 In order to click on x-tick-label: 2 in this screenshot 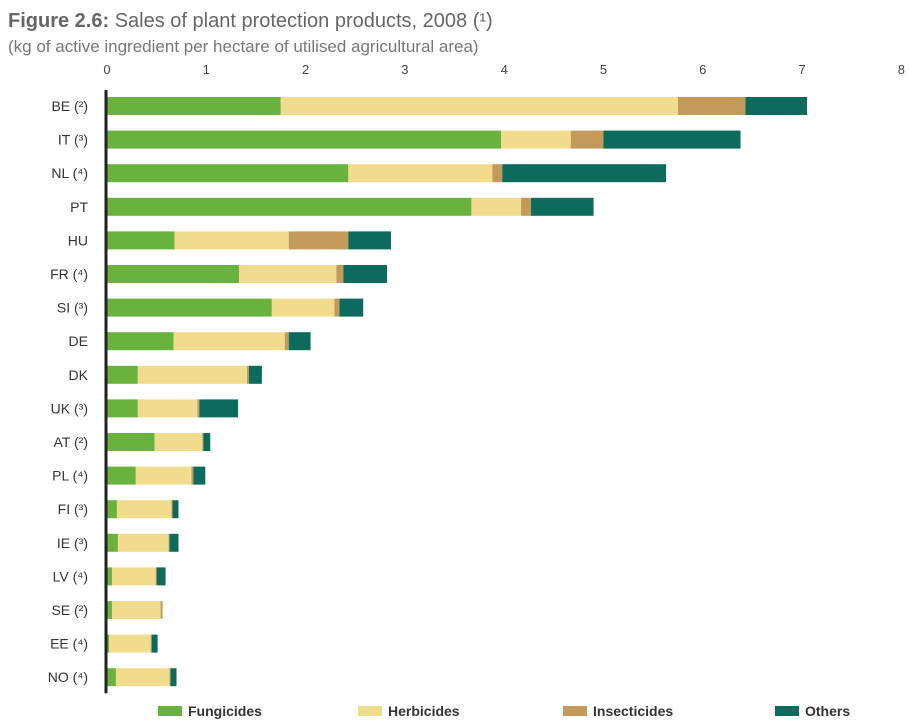, I will do `click(305, 69)`.